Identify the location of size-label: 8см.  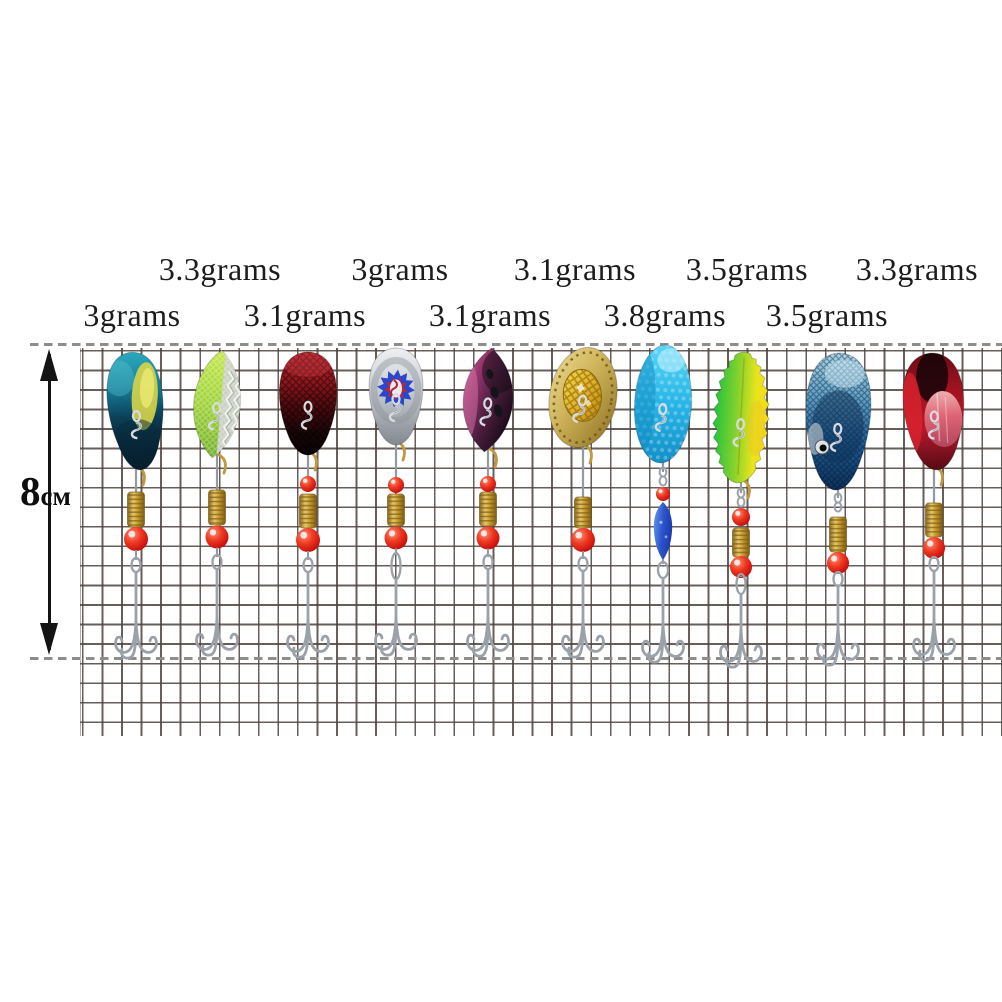
(45, 491).